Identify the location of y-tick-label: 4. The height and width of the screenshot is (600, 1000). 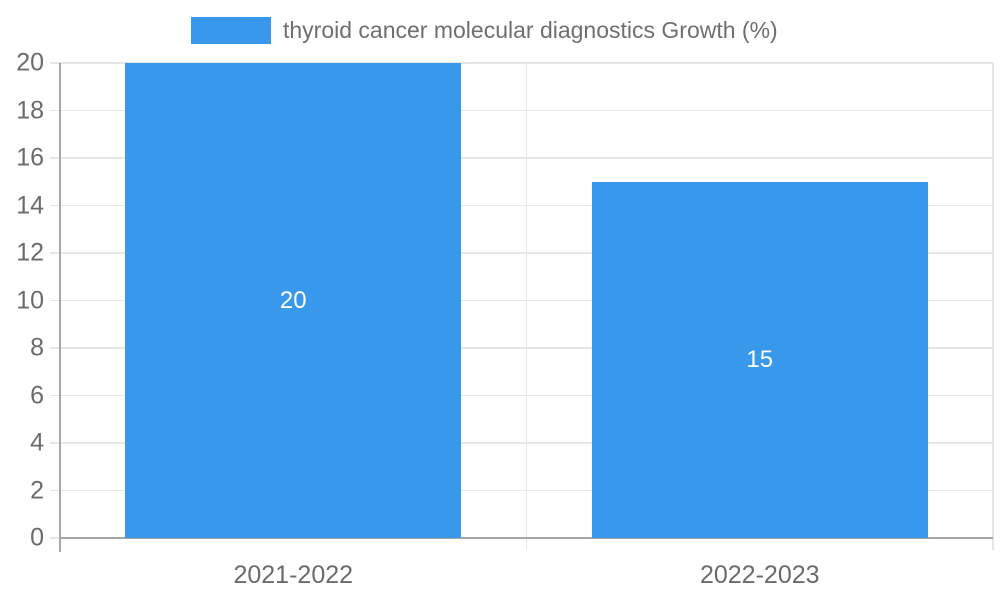
(37, 442).